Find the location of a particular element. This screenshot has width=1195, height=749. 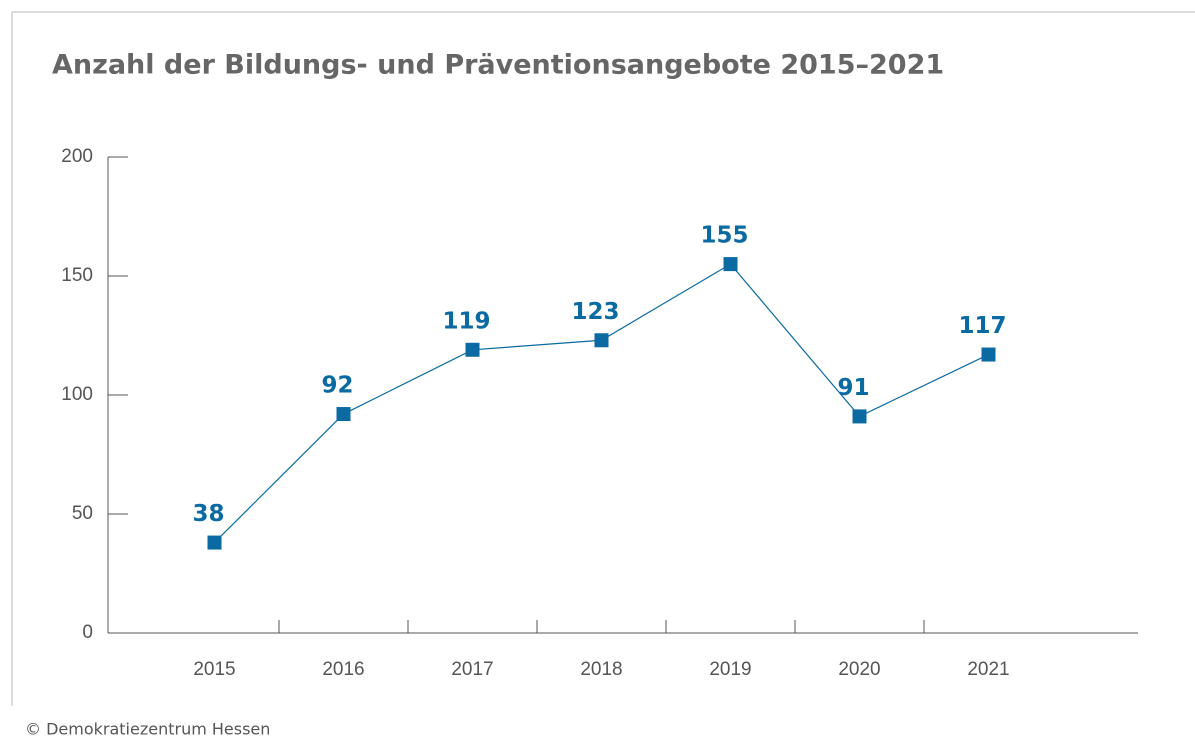

x-tick-label: 2018 is located at coordinates (601, 669).